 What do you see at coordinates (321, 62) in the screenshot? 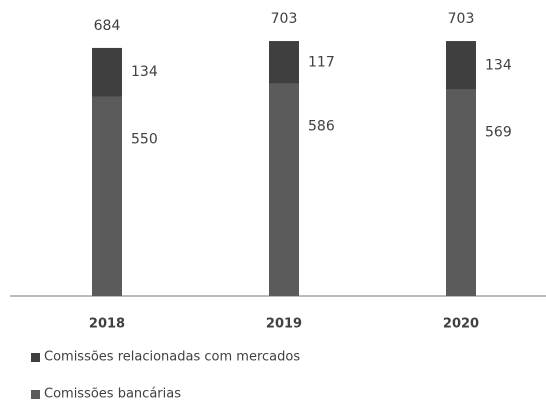
I see `data-label: 117` at bounding box center [321, 62].